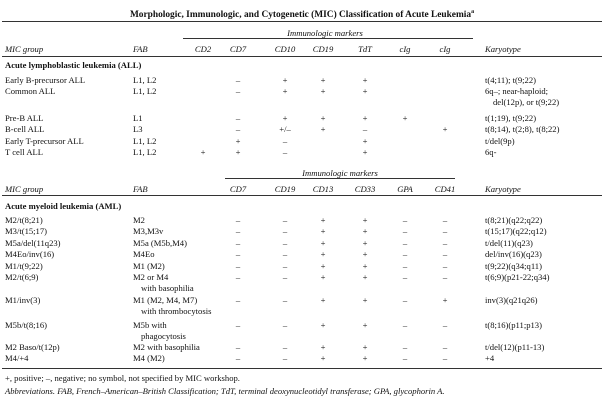 The height and width of the screenshot is (404, 605). What do you see at coordinates (33, 243) in the screenshot?
I see `cell: M5a/del(11q23)` at bounding box center [33, 243].